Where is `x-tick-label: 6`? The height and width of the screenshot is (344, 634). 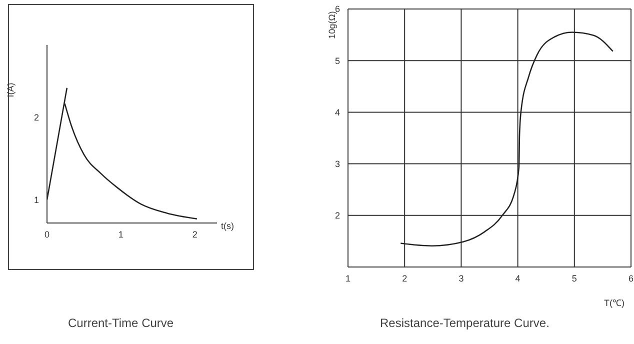
x-tick-label: 6 is located at coordinates (631, 278).